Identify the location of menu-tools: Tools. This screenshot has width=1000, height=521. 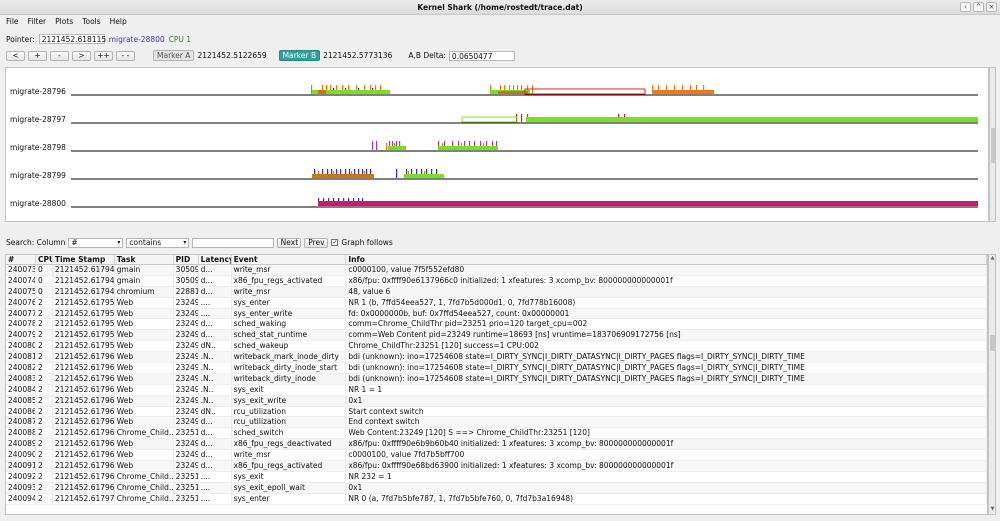
(91, 21).